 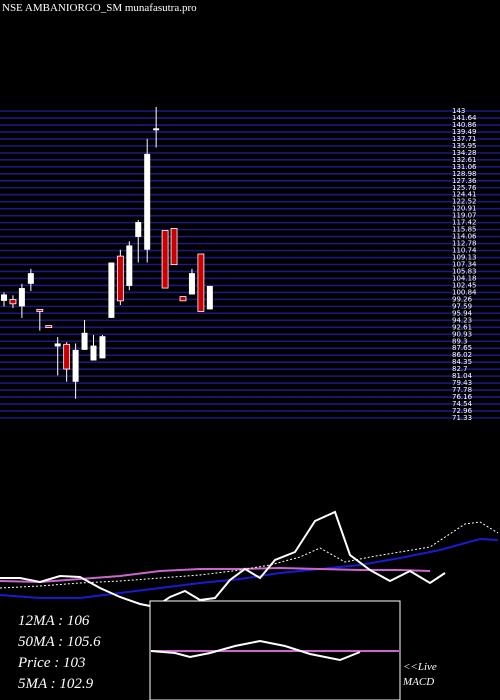 I want to click on price-level-label: 102.45, so click(x=464, y=285).